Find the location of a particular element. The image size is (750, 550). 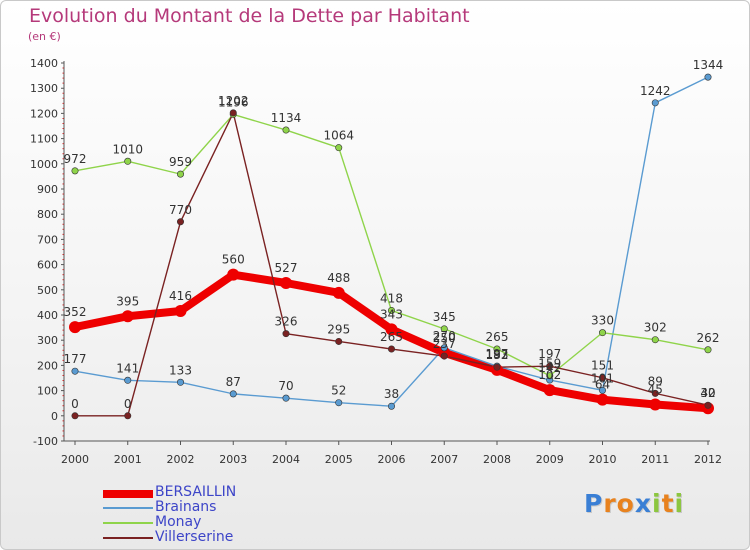

proxiti-logo: Proxiti is located at coordinates (634, 503).